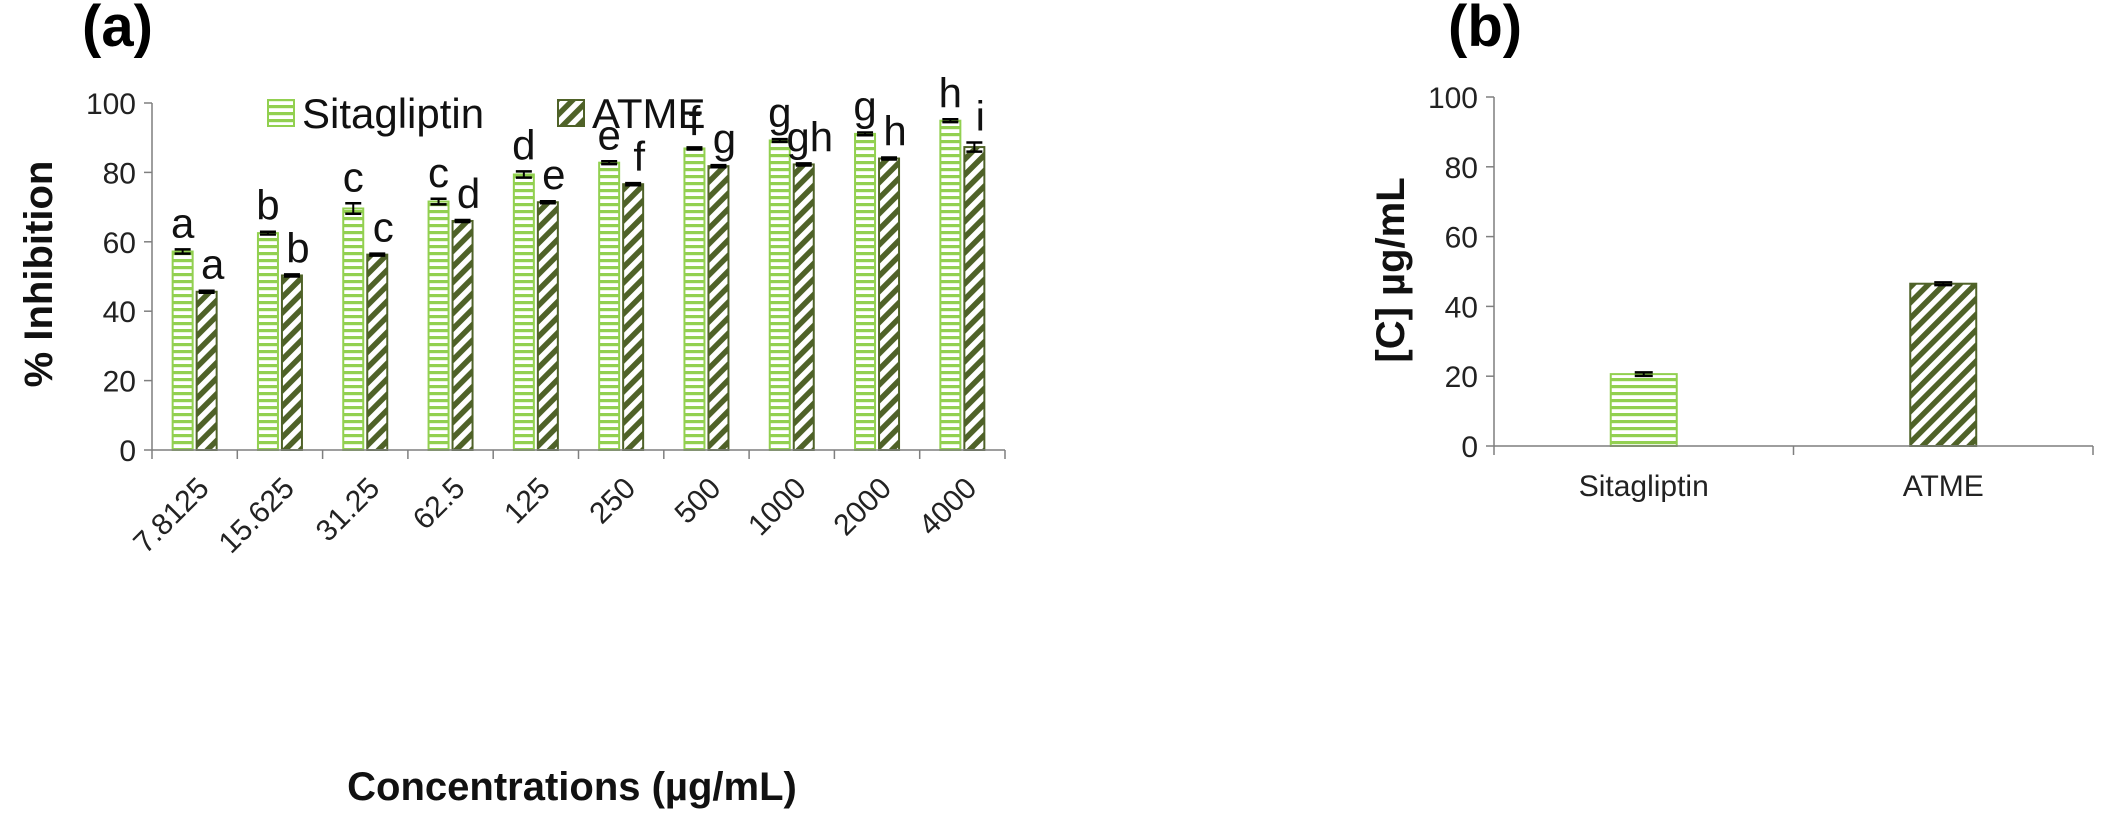 This screenshot has width=2128, height=824. What do you see at coordinates (553, 174) in the screenshot?
I see `significance-letter-atme: e` at bounding box center [553, 174].